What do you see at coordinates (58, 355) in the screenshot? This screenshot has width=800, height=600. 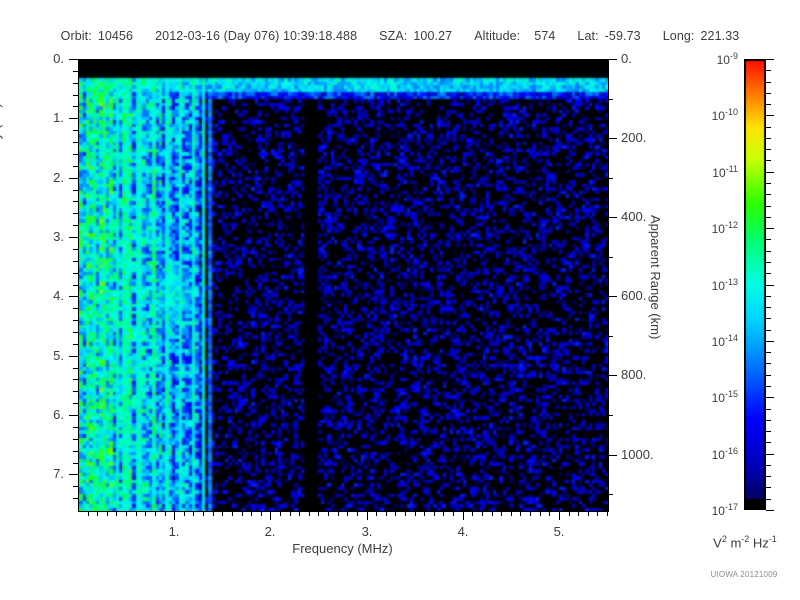 I see `y-tick-label: 5.` at bounding box center [58, 355].